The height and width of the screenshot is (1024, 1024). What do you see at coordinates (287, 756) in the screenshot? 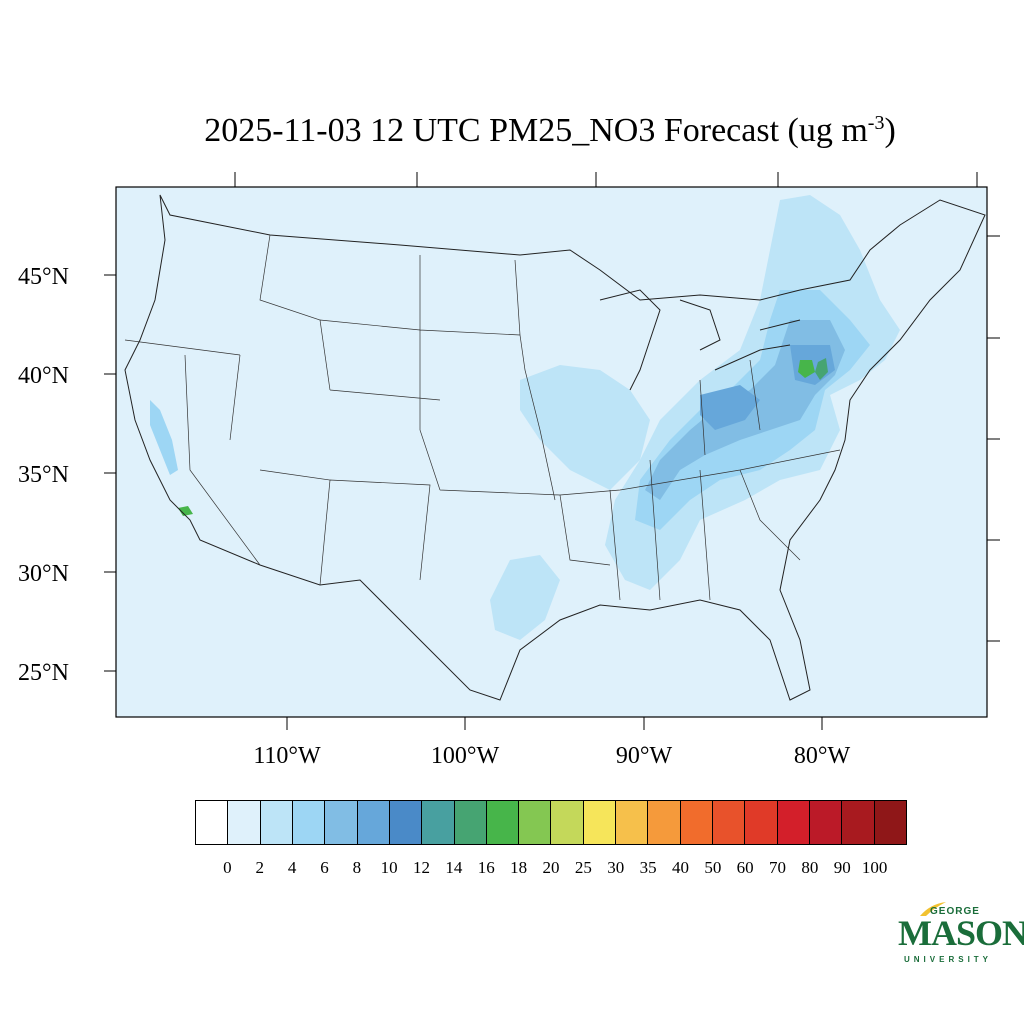
I see `lon-label-110: 110°W` at bounding box center [287, 756].